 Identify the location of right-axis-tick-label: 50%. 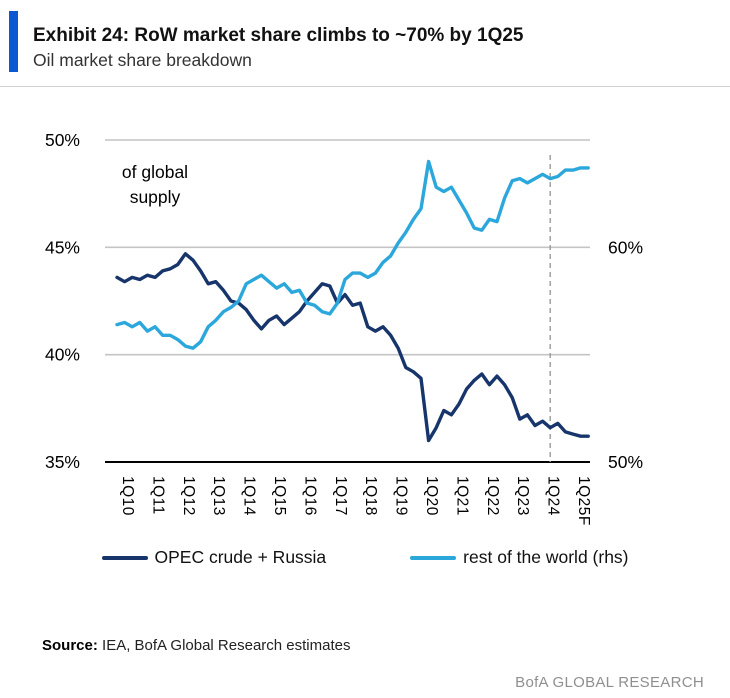
(625, 462).